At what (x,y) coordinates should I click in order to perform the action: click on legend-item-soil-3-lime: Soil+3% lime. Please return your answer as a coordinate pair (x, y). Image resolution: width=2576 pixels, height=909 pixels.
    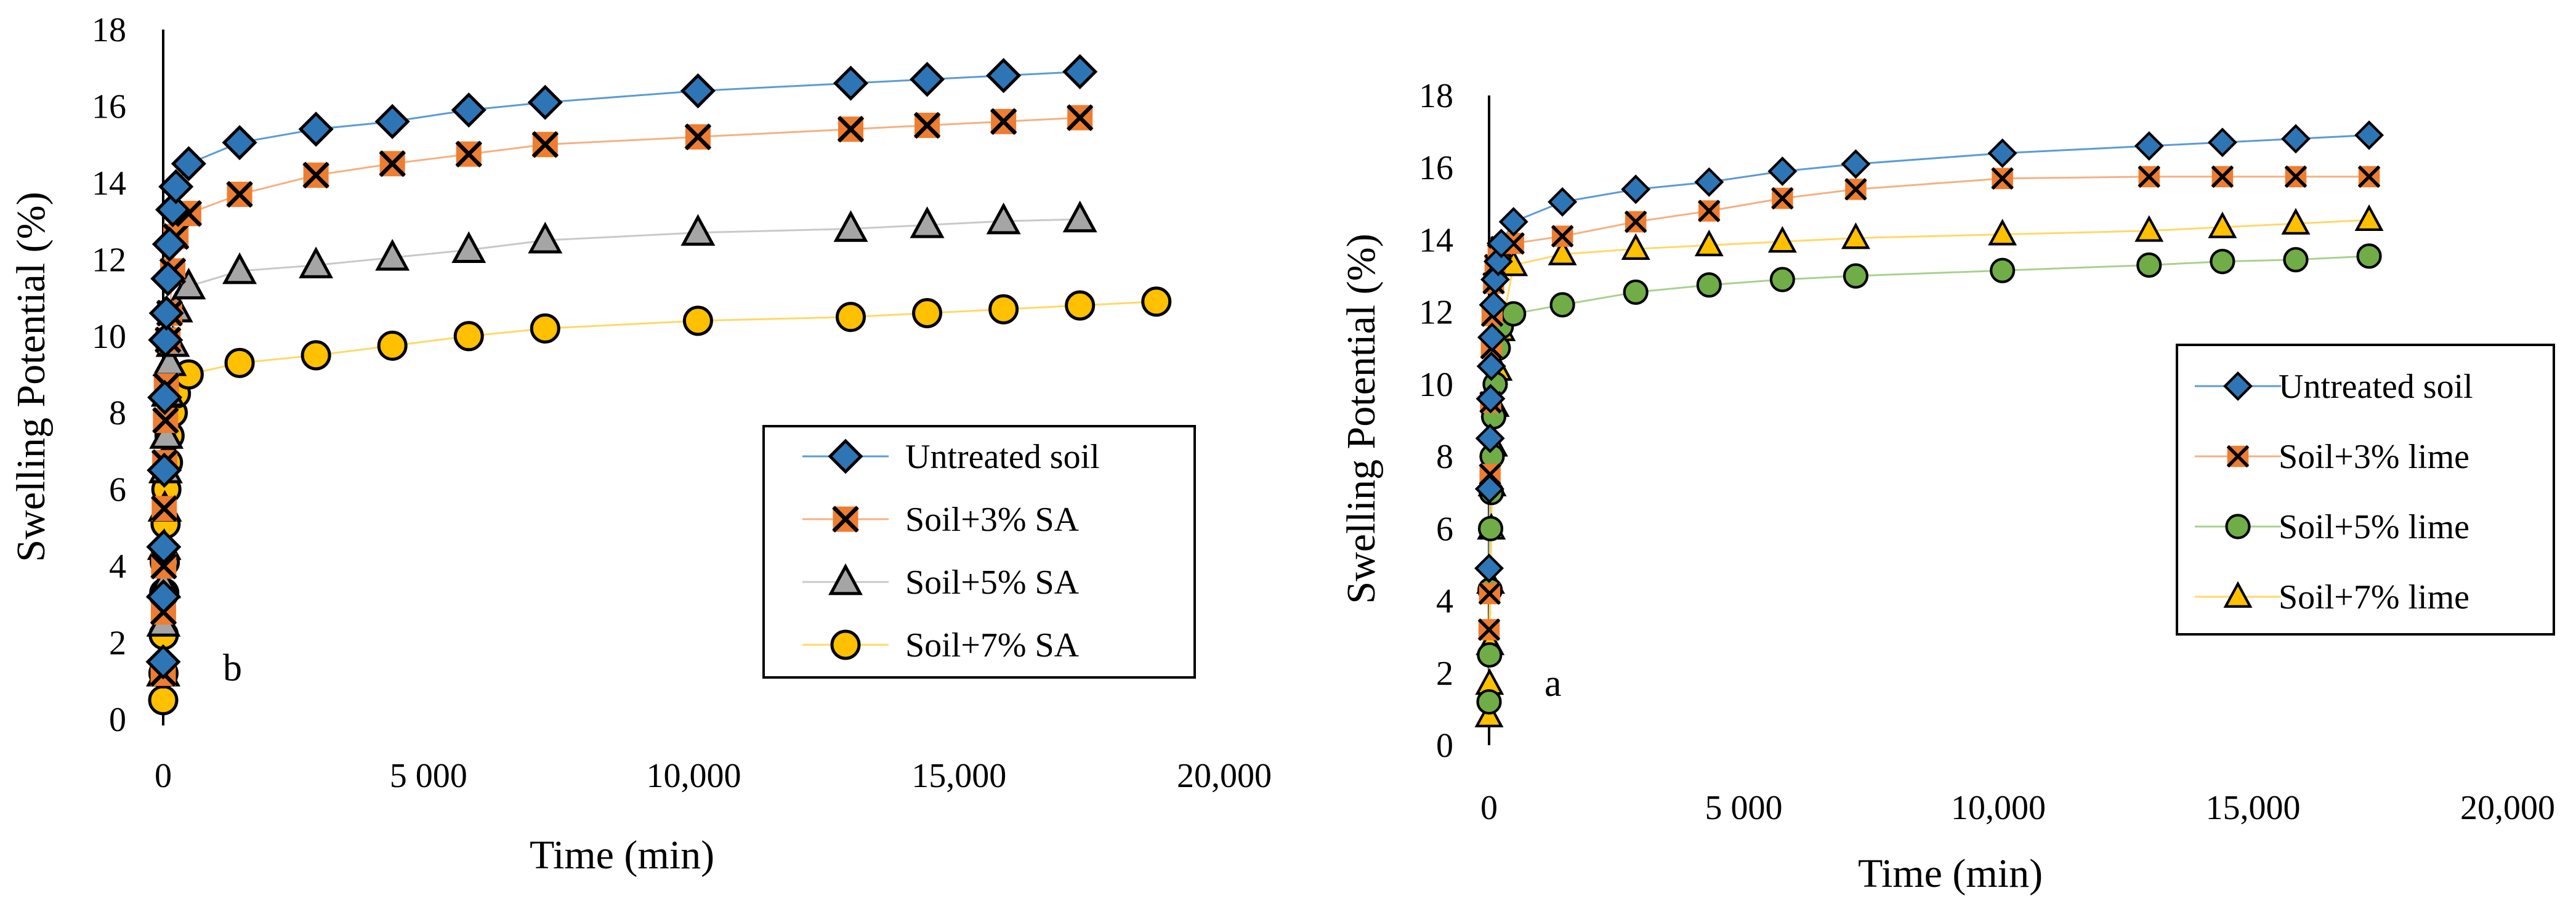
    Looking at the image, I should click on (2332, 457).